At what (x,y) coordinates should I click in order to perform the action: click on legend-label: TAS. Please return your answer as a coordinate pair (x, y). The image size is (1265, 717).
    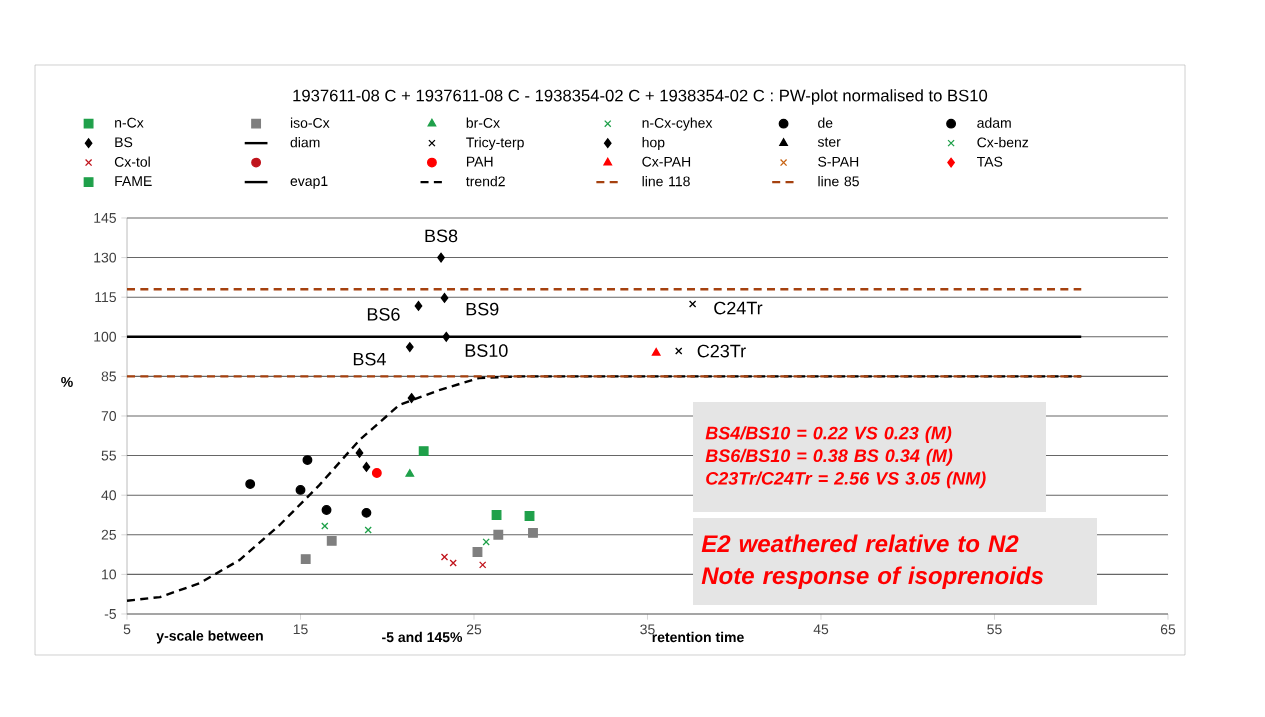
    Looking at the image, I should click on (990, 161).